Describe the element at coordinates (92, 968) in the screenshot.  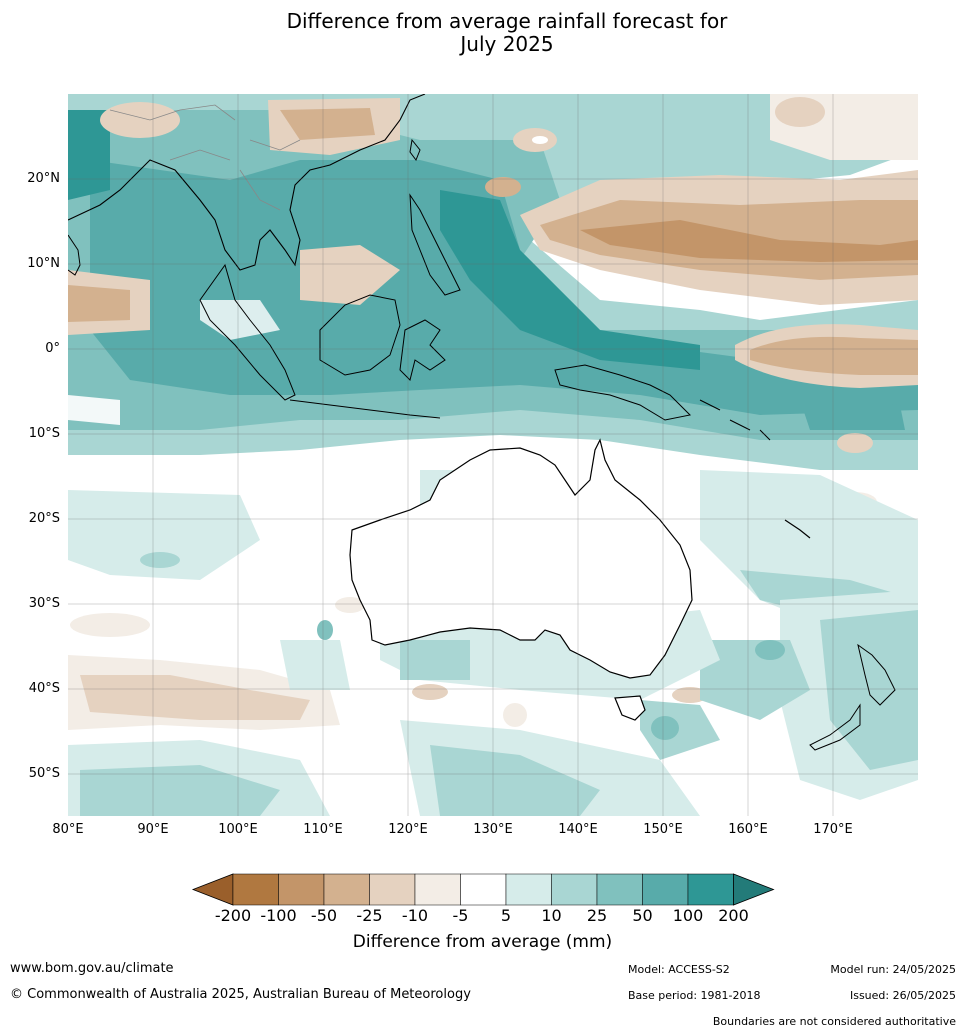
I see `footer-url: www.bom.gov.au/climate` at that location.